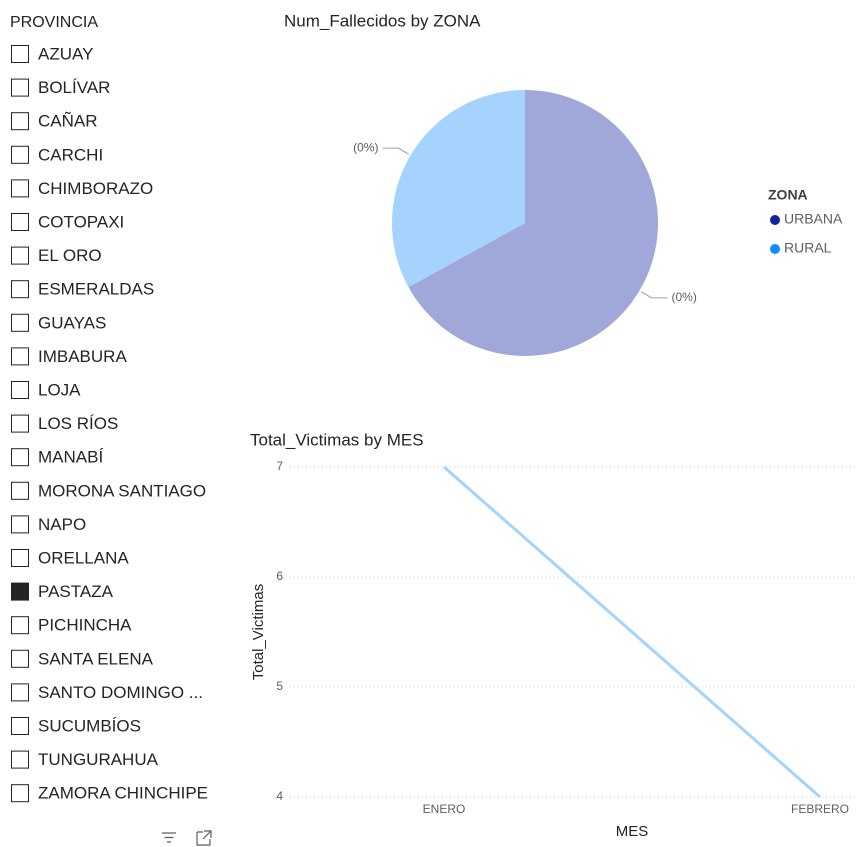  I want to click on slicer-item: ZAMORA CHINCHIPE, so click(123, 793).